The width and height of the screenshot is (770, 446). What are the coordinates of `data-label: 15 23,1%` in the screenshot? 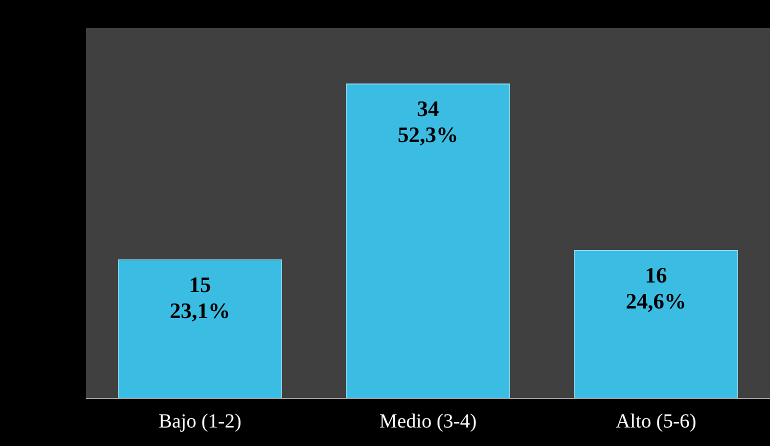 It's located at (200, 297).